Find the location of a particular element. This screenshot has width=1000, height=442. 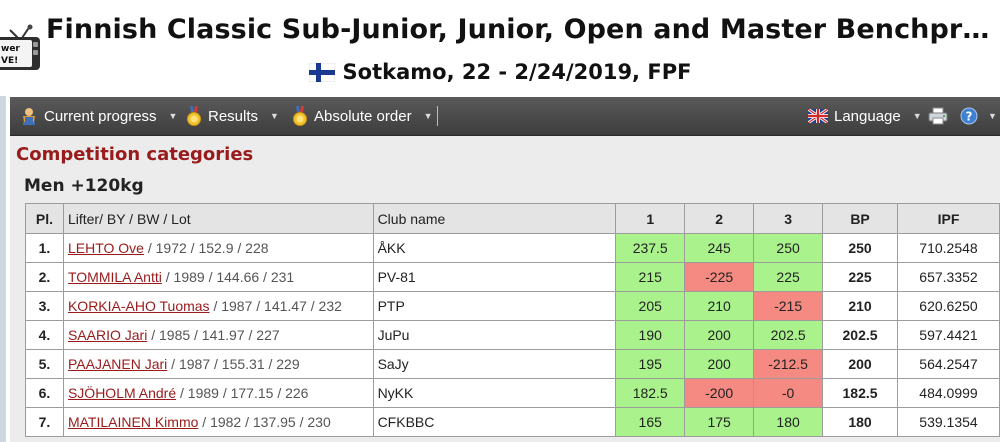

lifter-name-link: SAARIO Jari is located at coordinates (107, 335).